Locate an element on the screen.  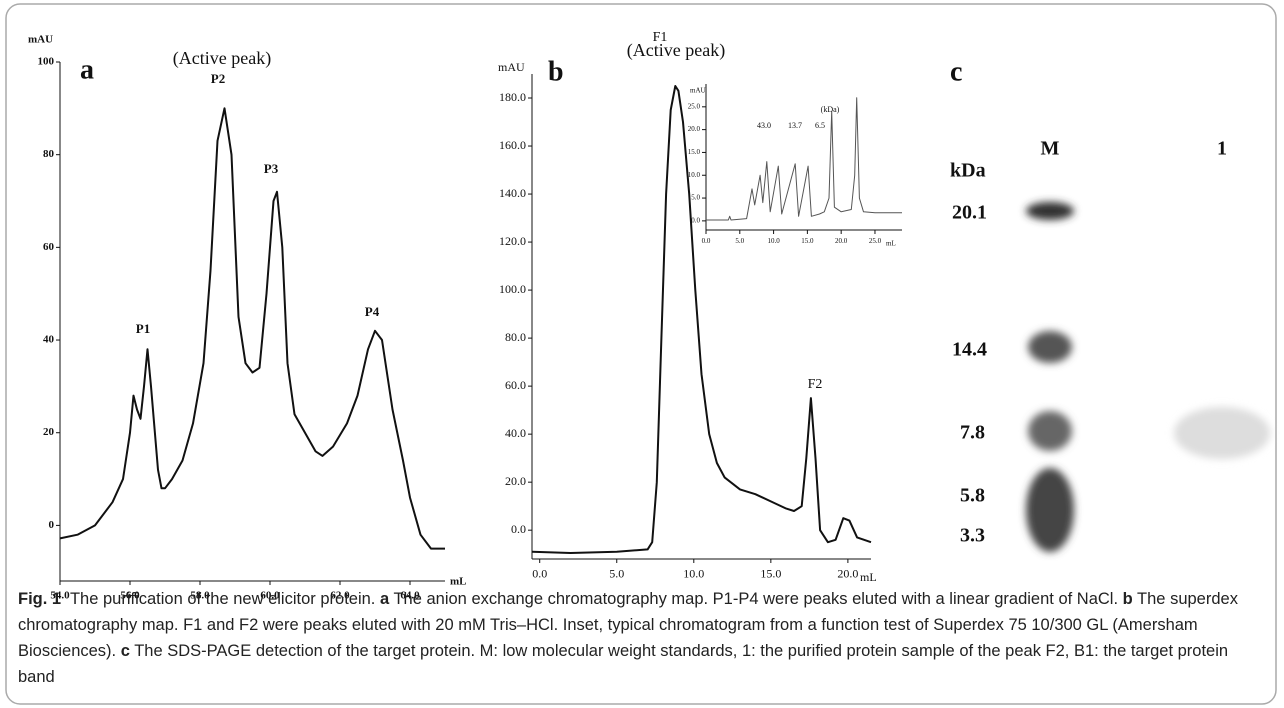
y-tick-label: 5.0 is located at coordinates (695, 198).